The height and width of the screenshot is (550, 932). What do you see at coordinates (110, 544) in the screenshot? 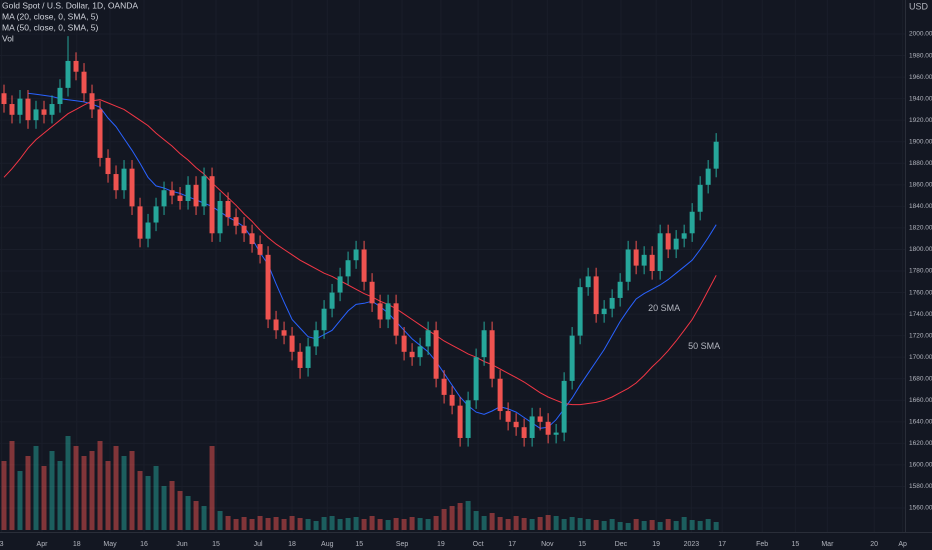
I see `x-tick-label: May` at bounding box center [110, 544].